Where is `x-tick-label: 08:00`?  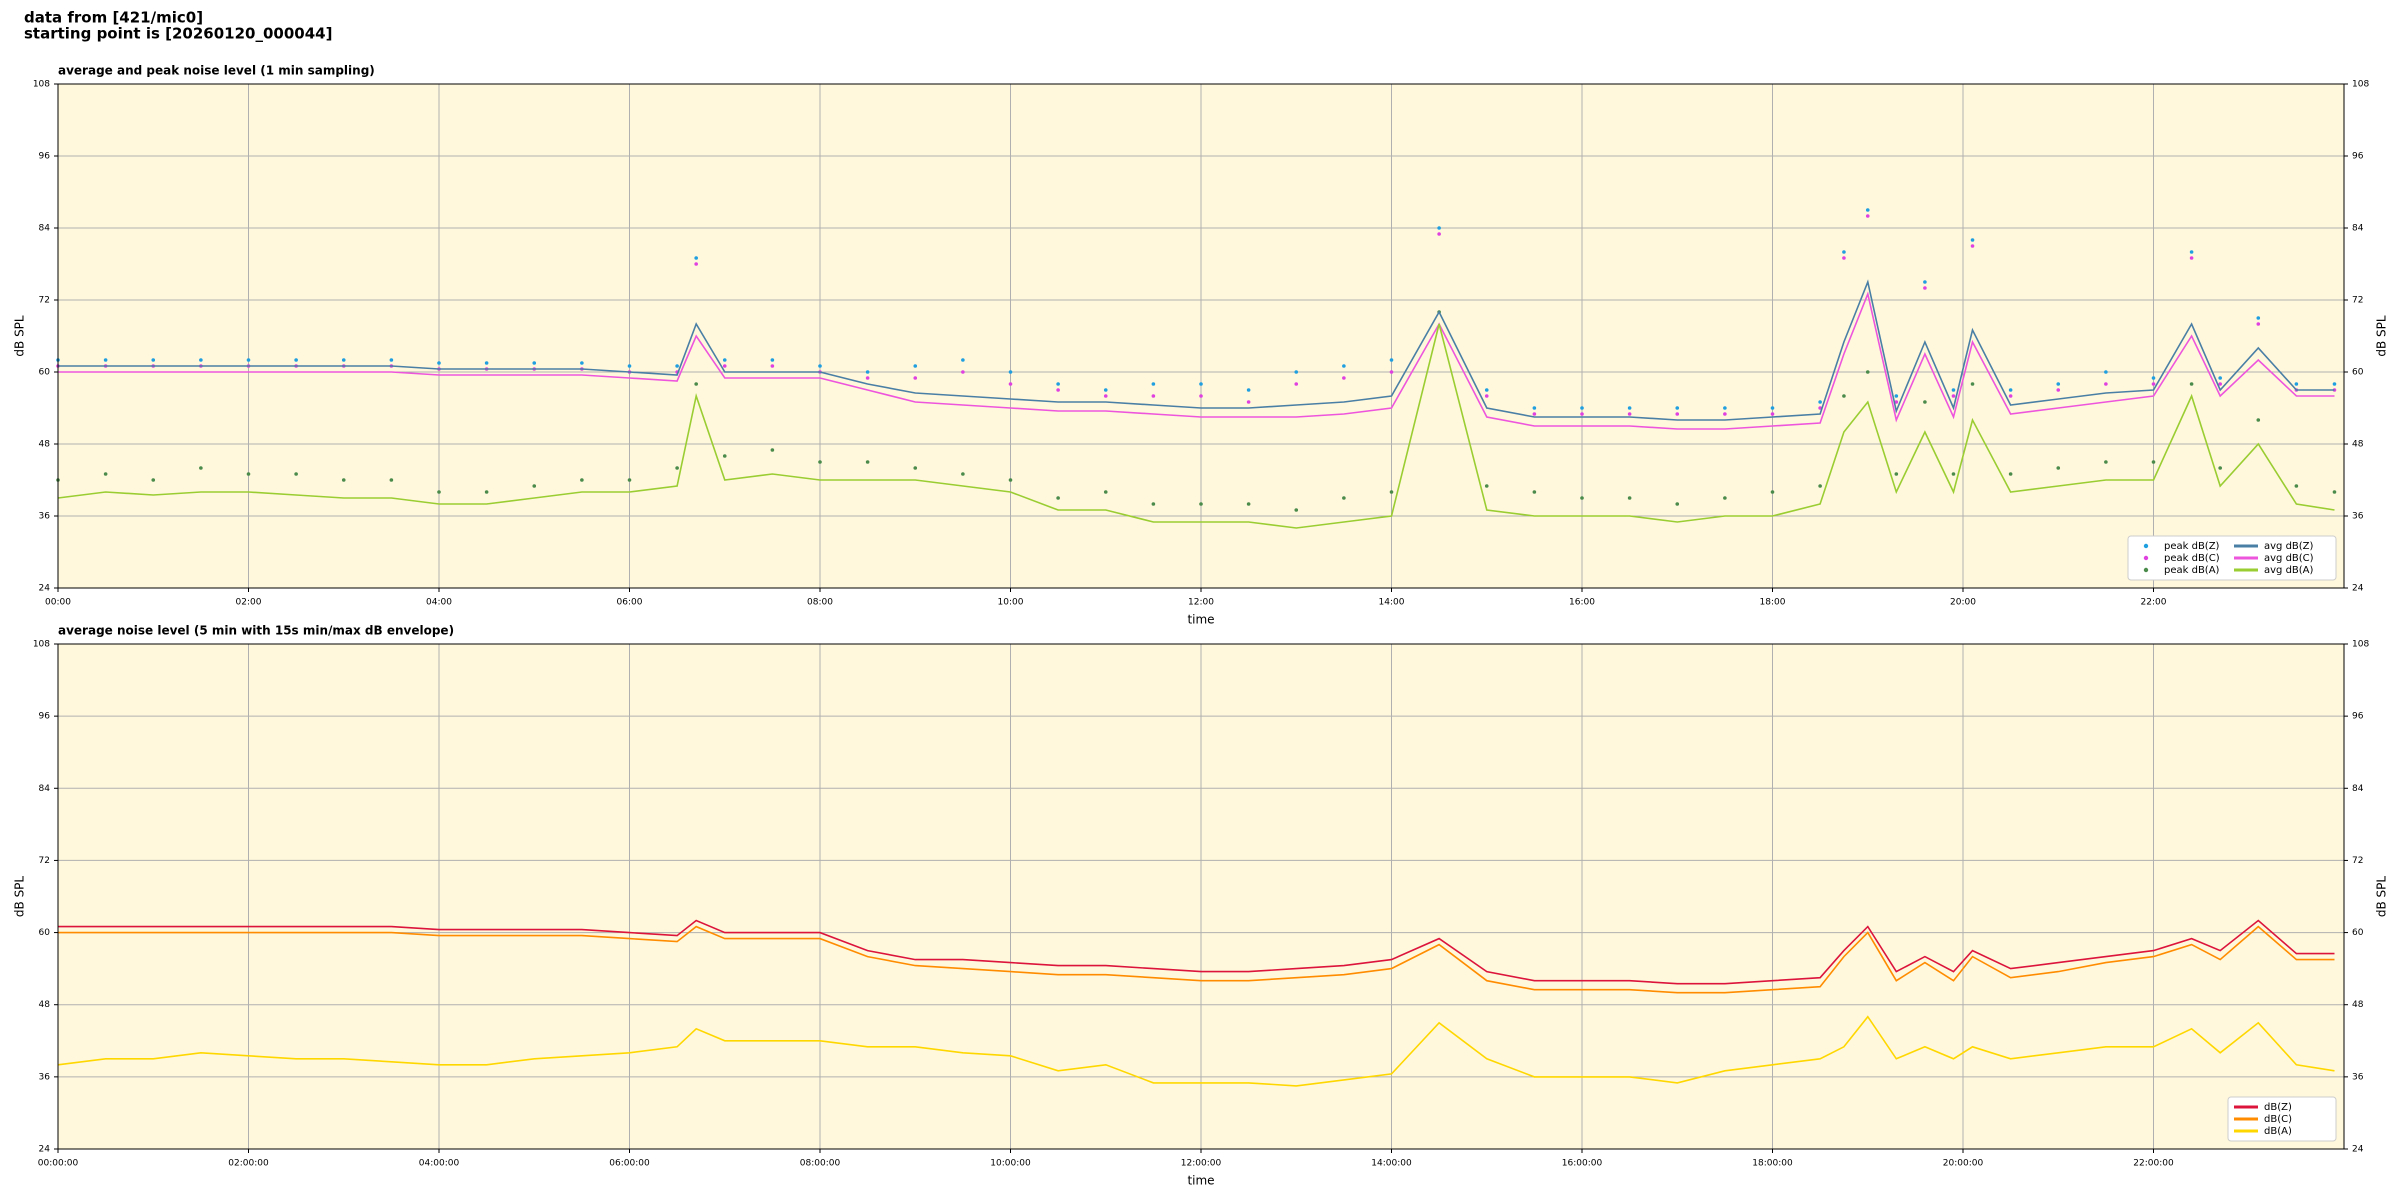
x-tick-label: 08:00 is located at coordinates (820, 603).